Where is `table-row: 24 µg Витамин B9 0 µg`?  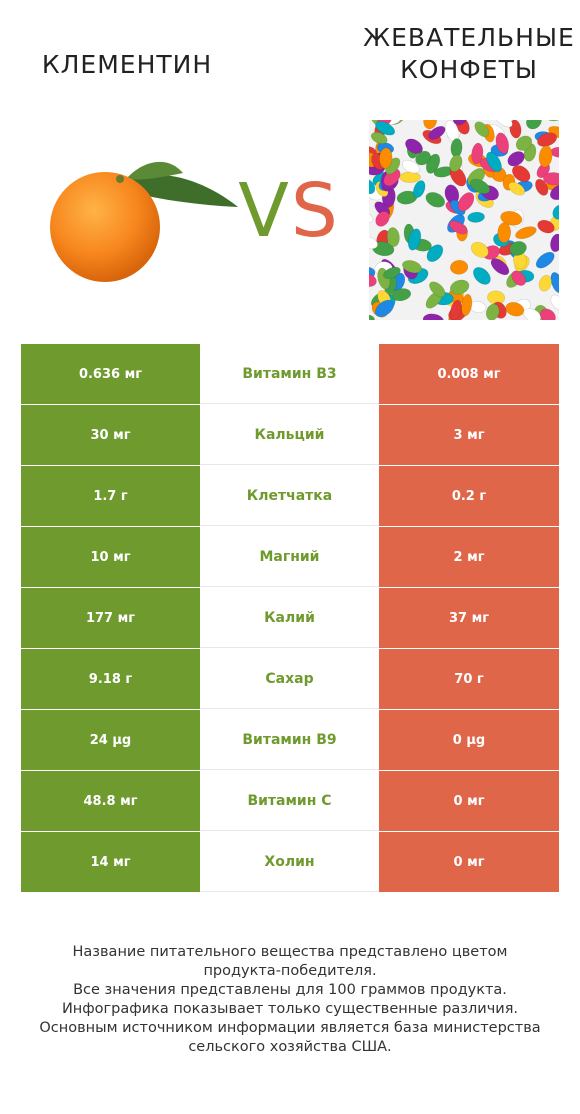 table-row: 24 µg Витамин B9 0 µg is located at coordinates (290, 740).